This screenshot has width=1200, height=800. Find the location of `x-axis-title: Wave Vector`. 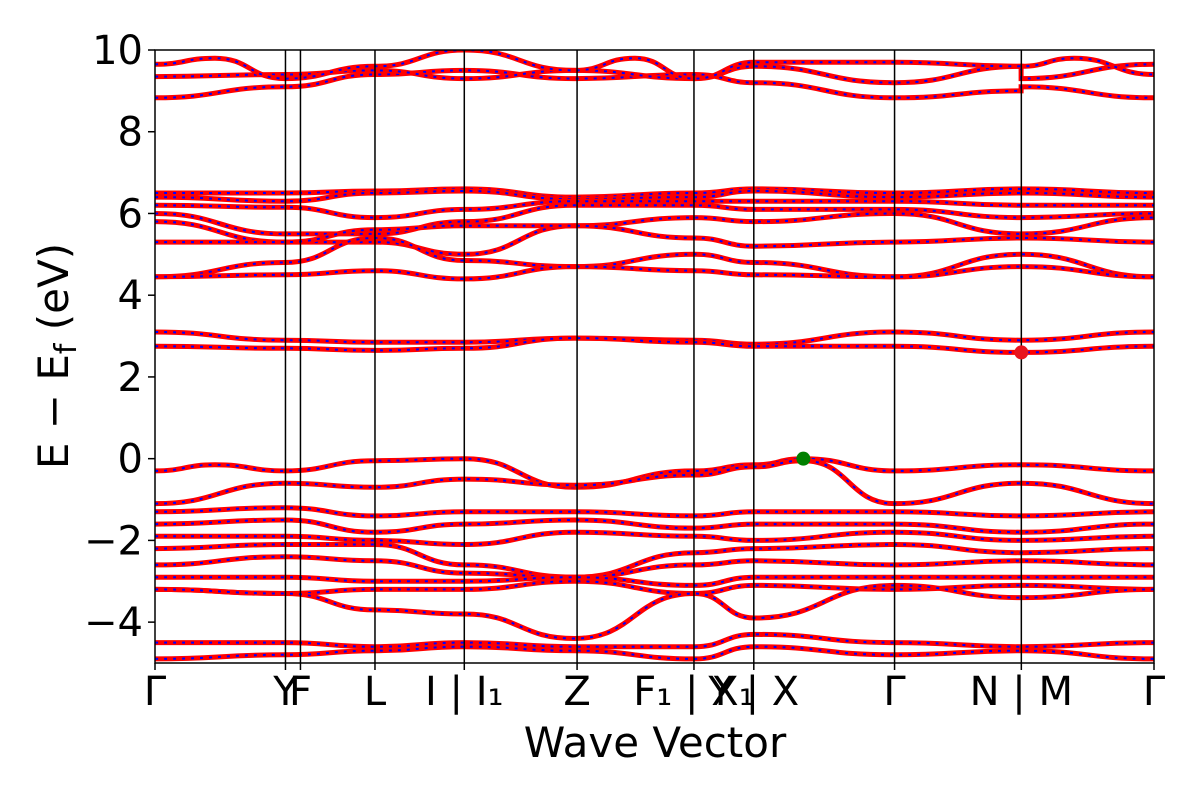

x-axis-title: Wave Vector is located at coordinates (655, 742).